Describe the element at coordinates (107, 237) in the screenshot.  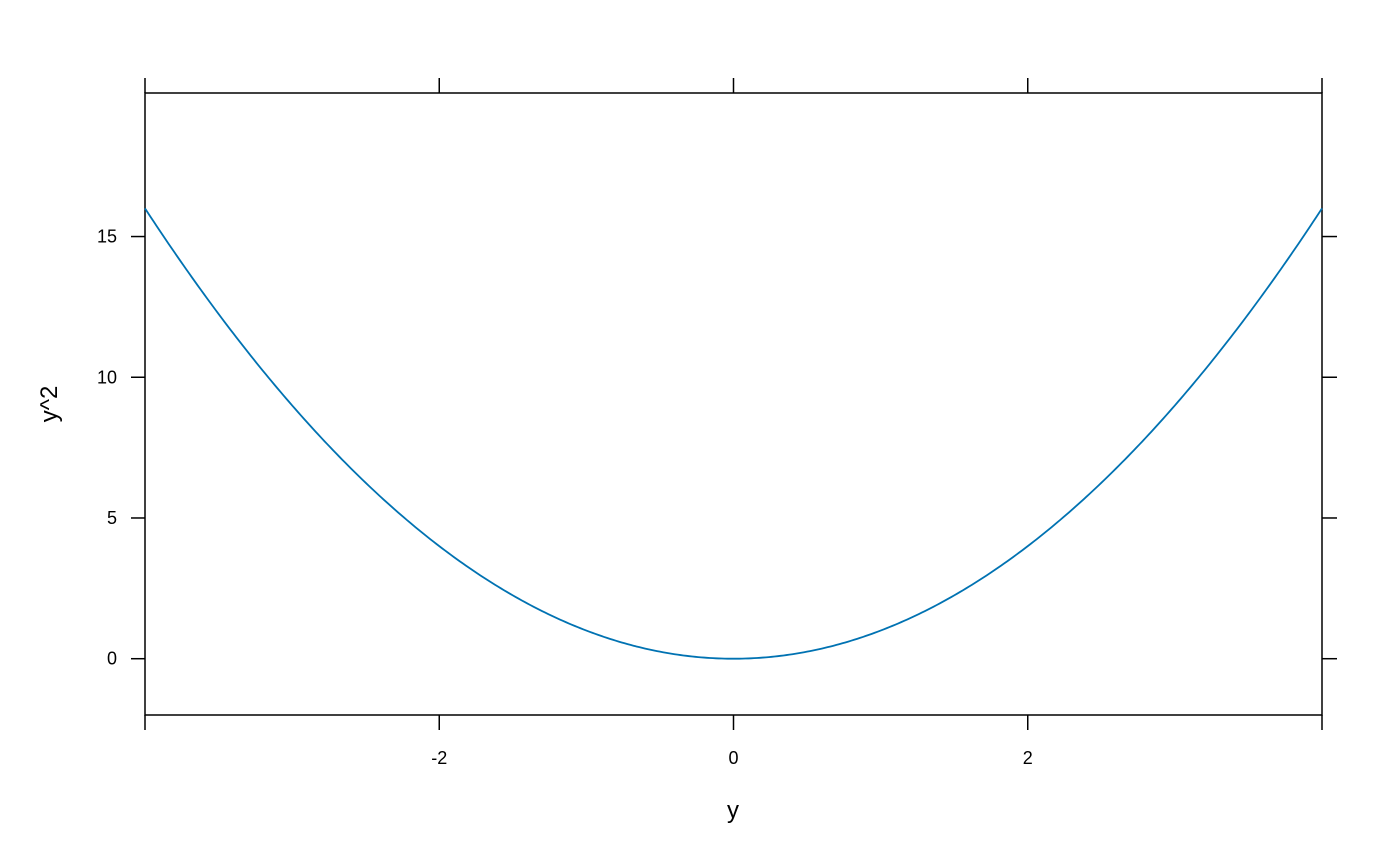
I see `y-tick-label: 15` at that location.